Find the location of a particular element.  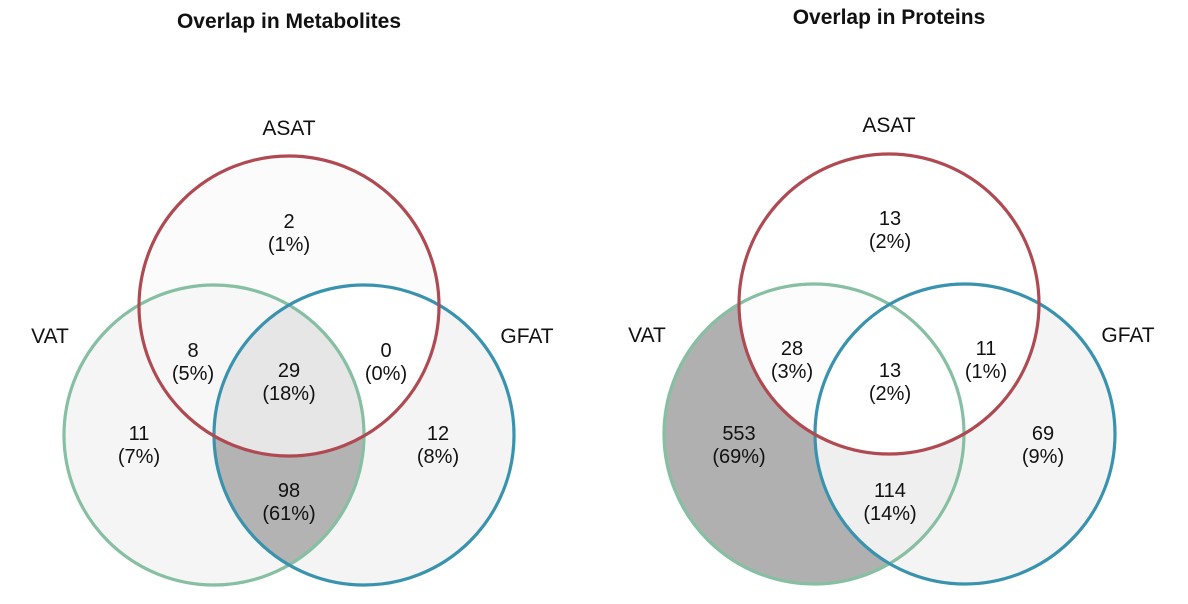

region-count-gfat-only: 12 is located at coordinates (438, 434).